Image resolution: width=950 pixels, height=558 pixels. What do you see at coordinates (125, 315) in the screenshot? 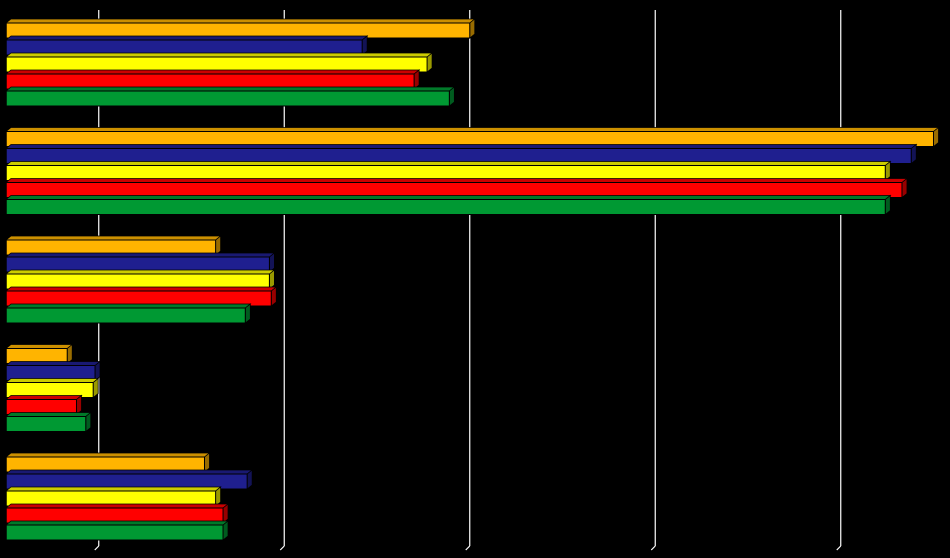
I see `bar-g3-s5` at bounding box center [125, 315].